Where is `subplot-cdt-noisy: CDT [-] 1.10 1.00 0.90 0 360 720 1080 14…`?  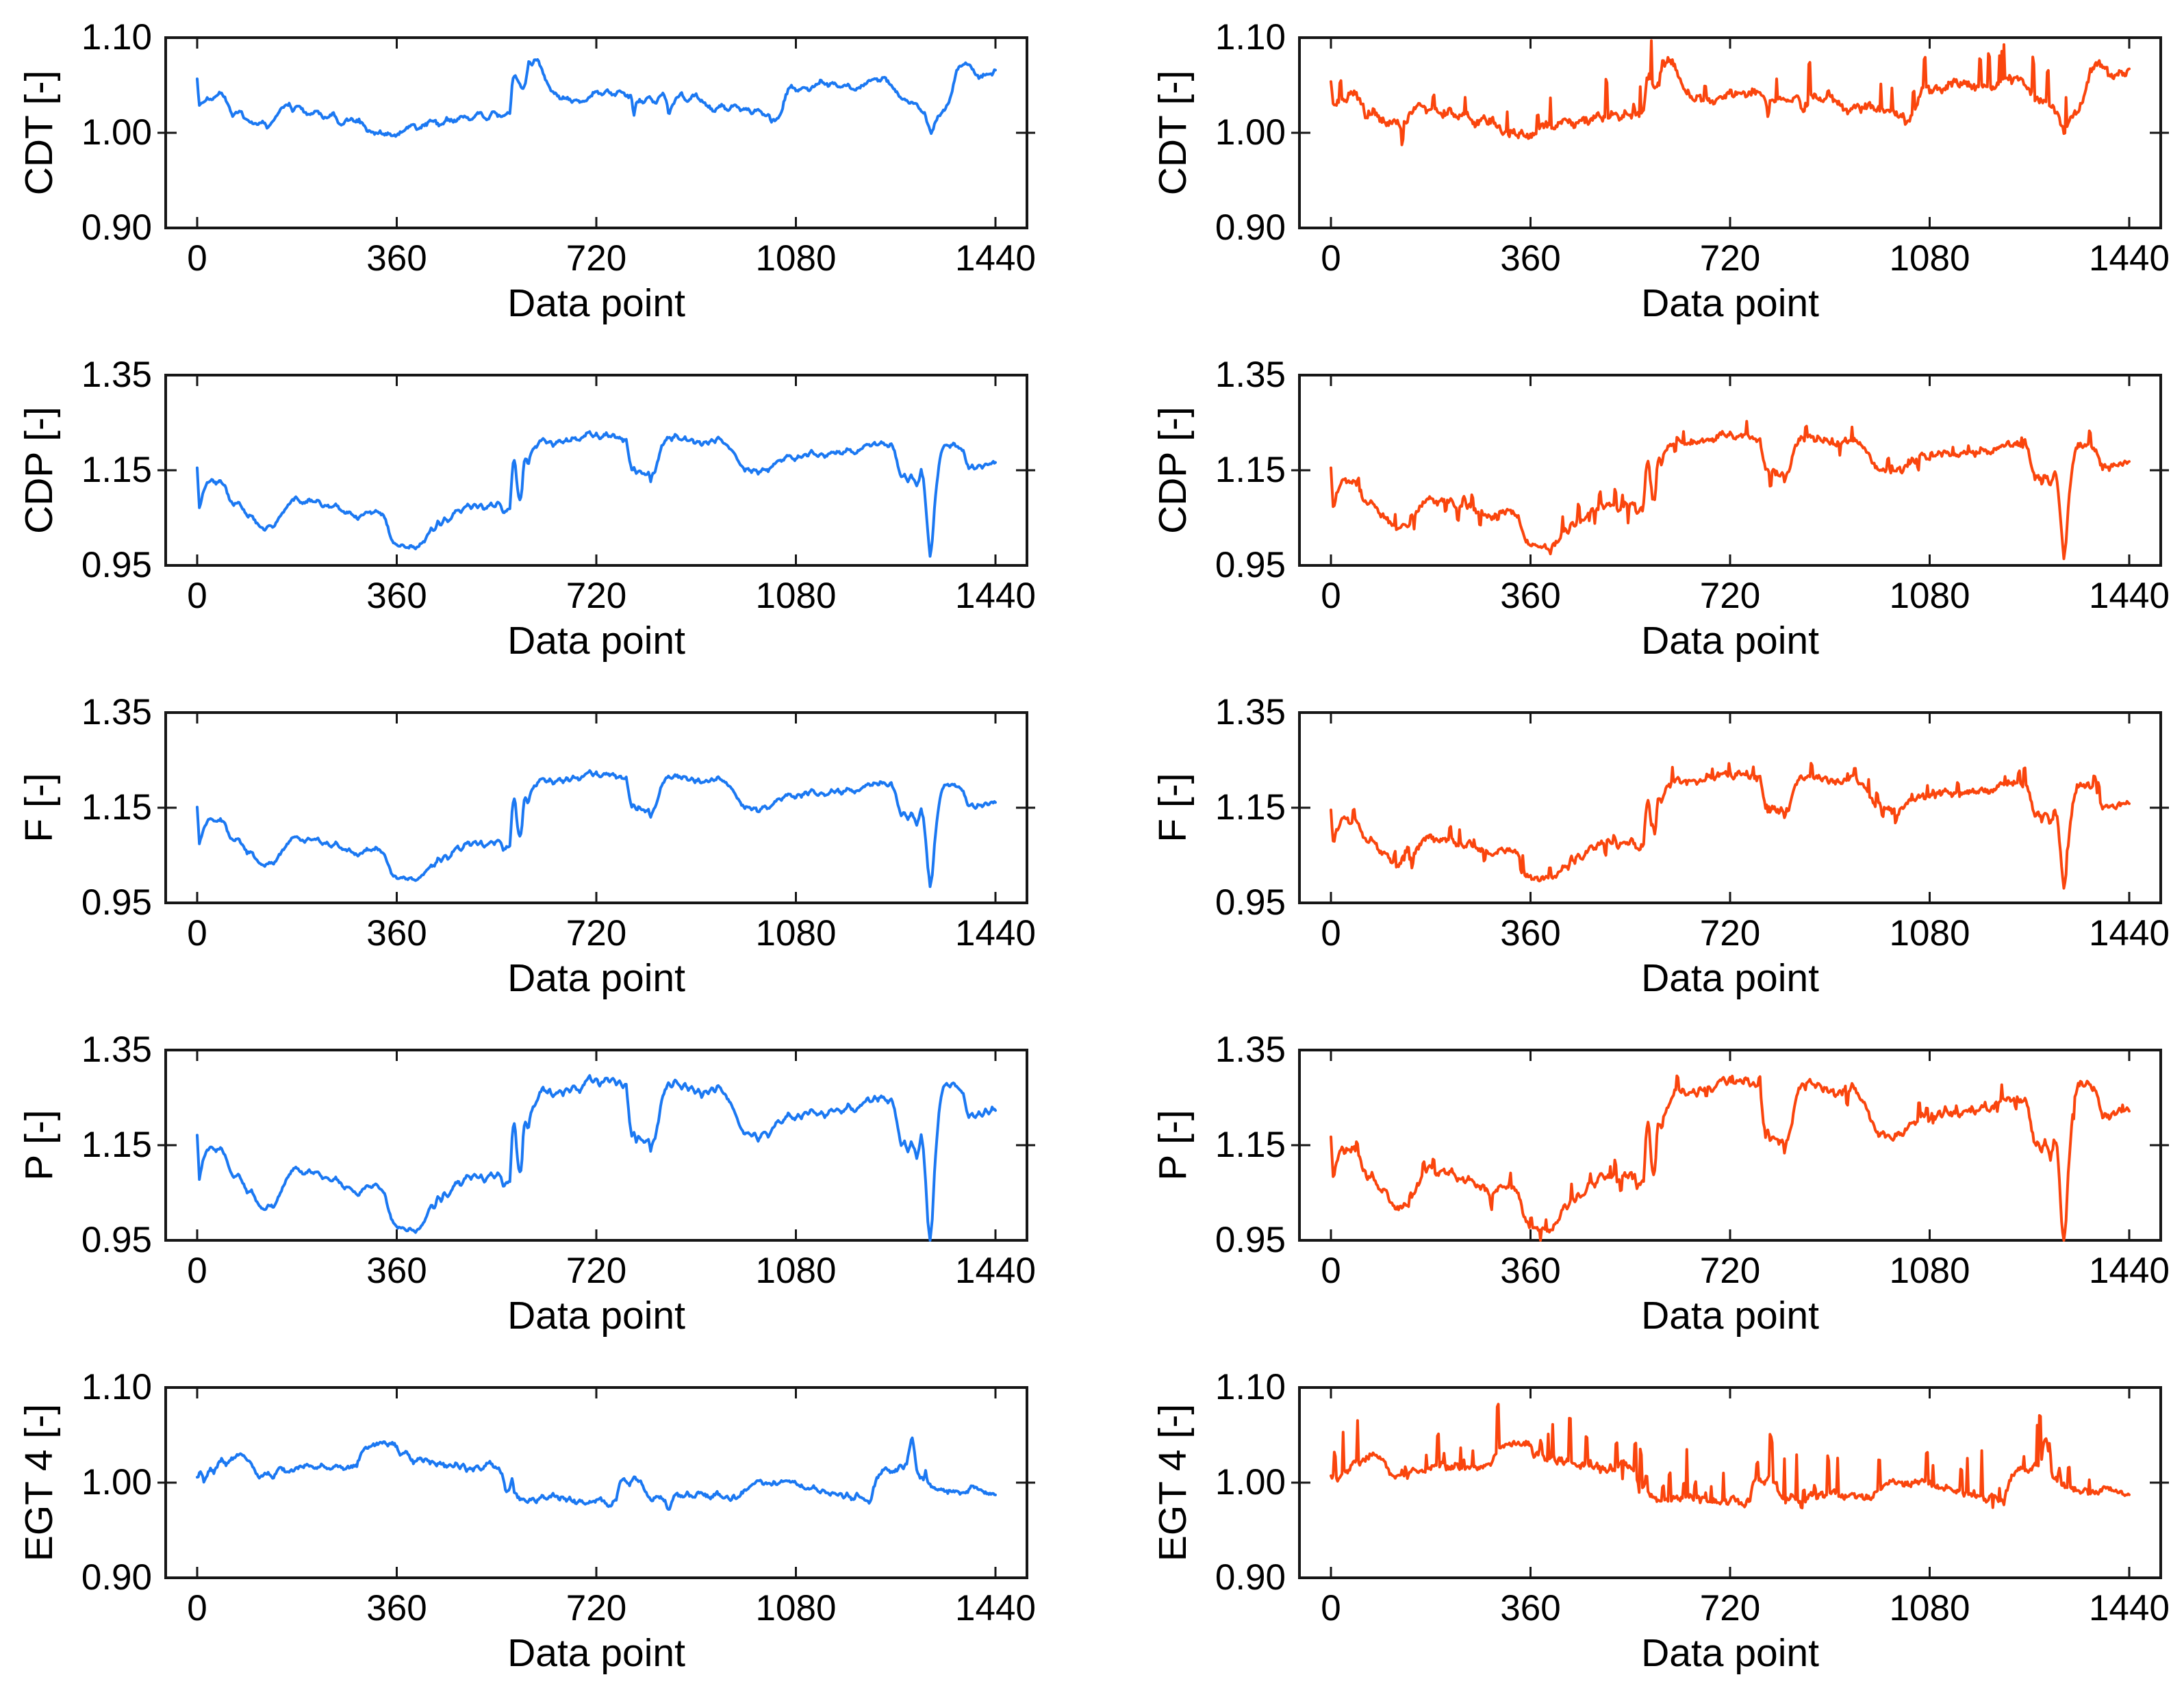 subplot-cdt-noisy: CDT [-] 1.10 1.00 0.90 0 360 720 1080 14… is located at coordinates (1638, 168).